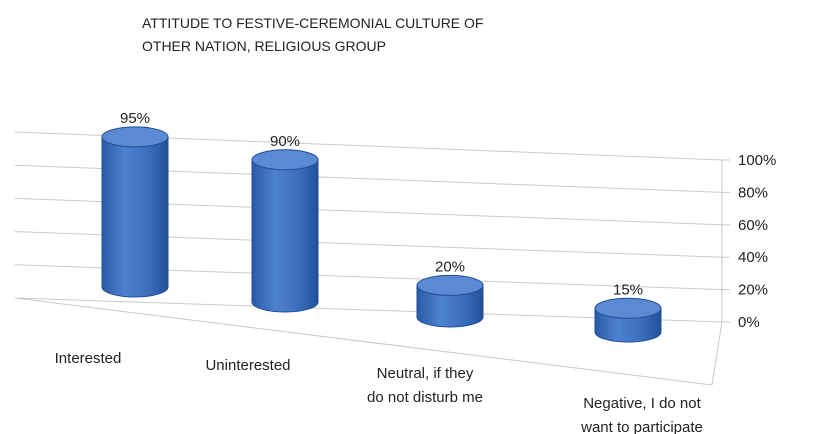  Describe the element at coordinates (641, 426) in the screenshot. I see `category-label: want to participate` at that location.